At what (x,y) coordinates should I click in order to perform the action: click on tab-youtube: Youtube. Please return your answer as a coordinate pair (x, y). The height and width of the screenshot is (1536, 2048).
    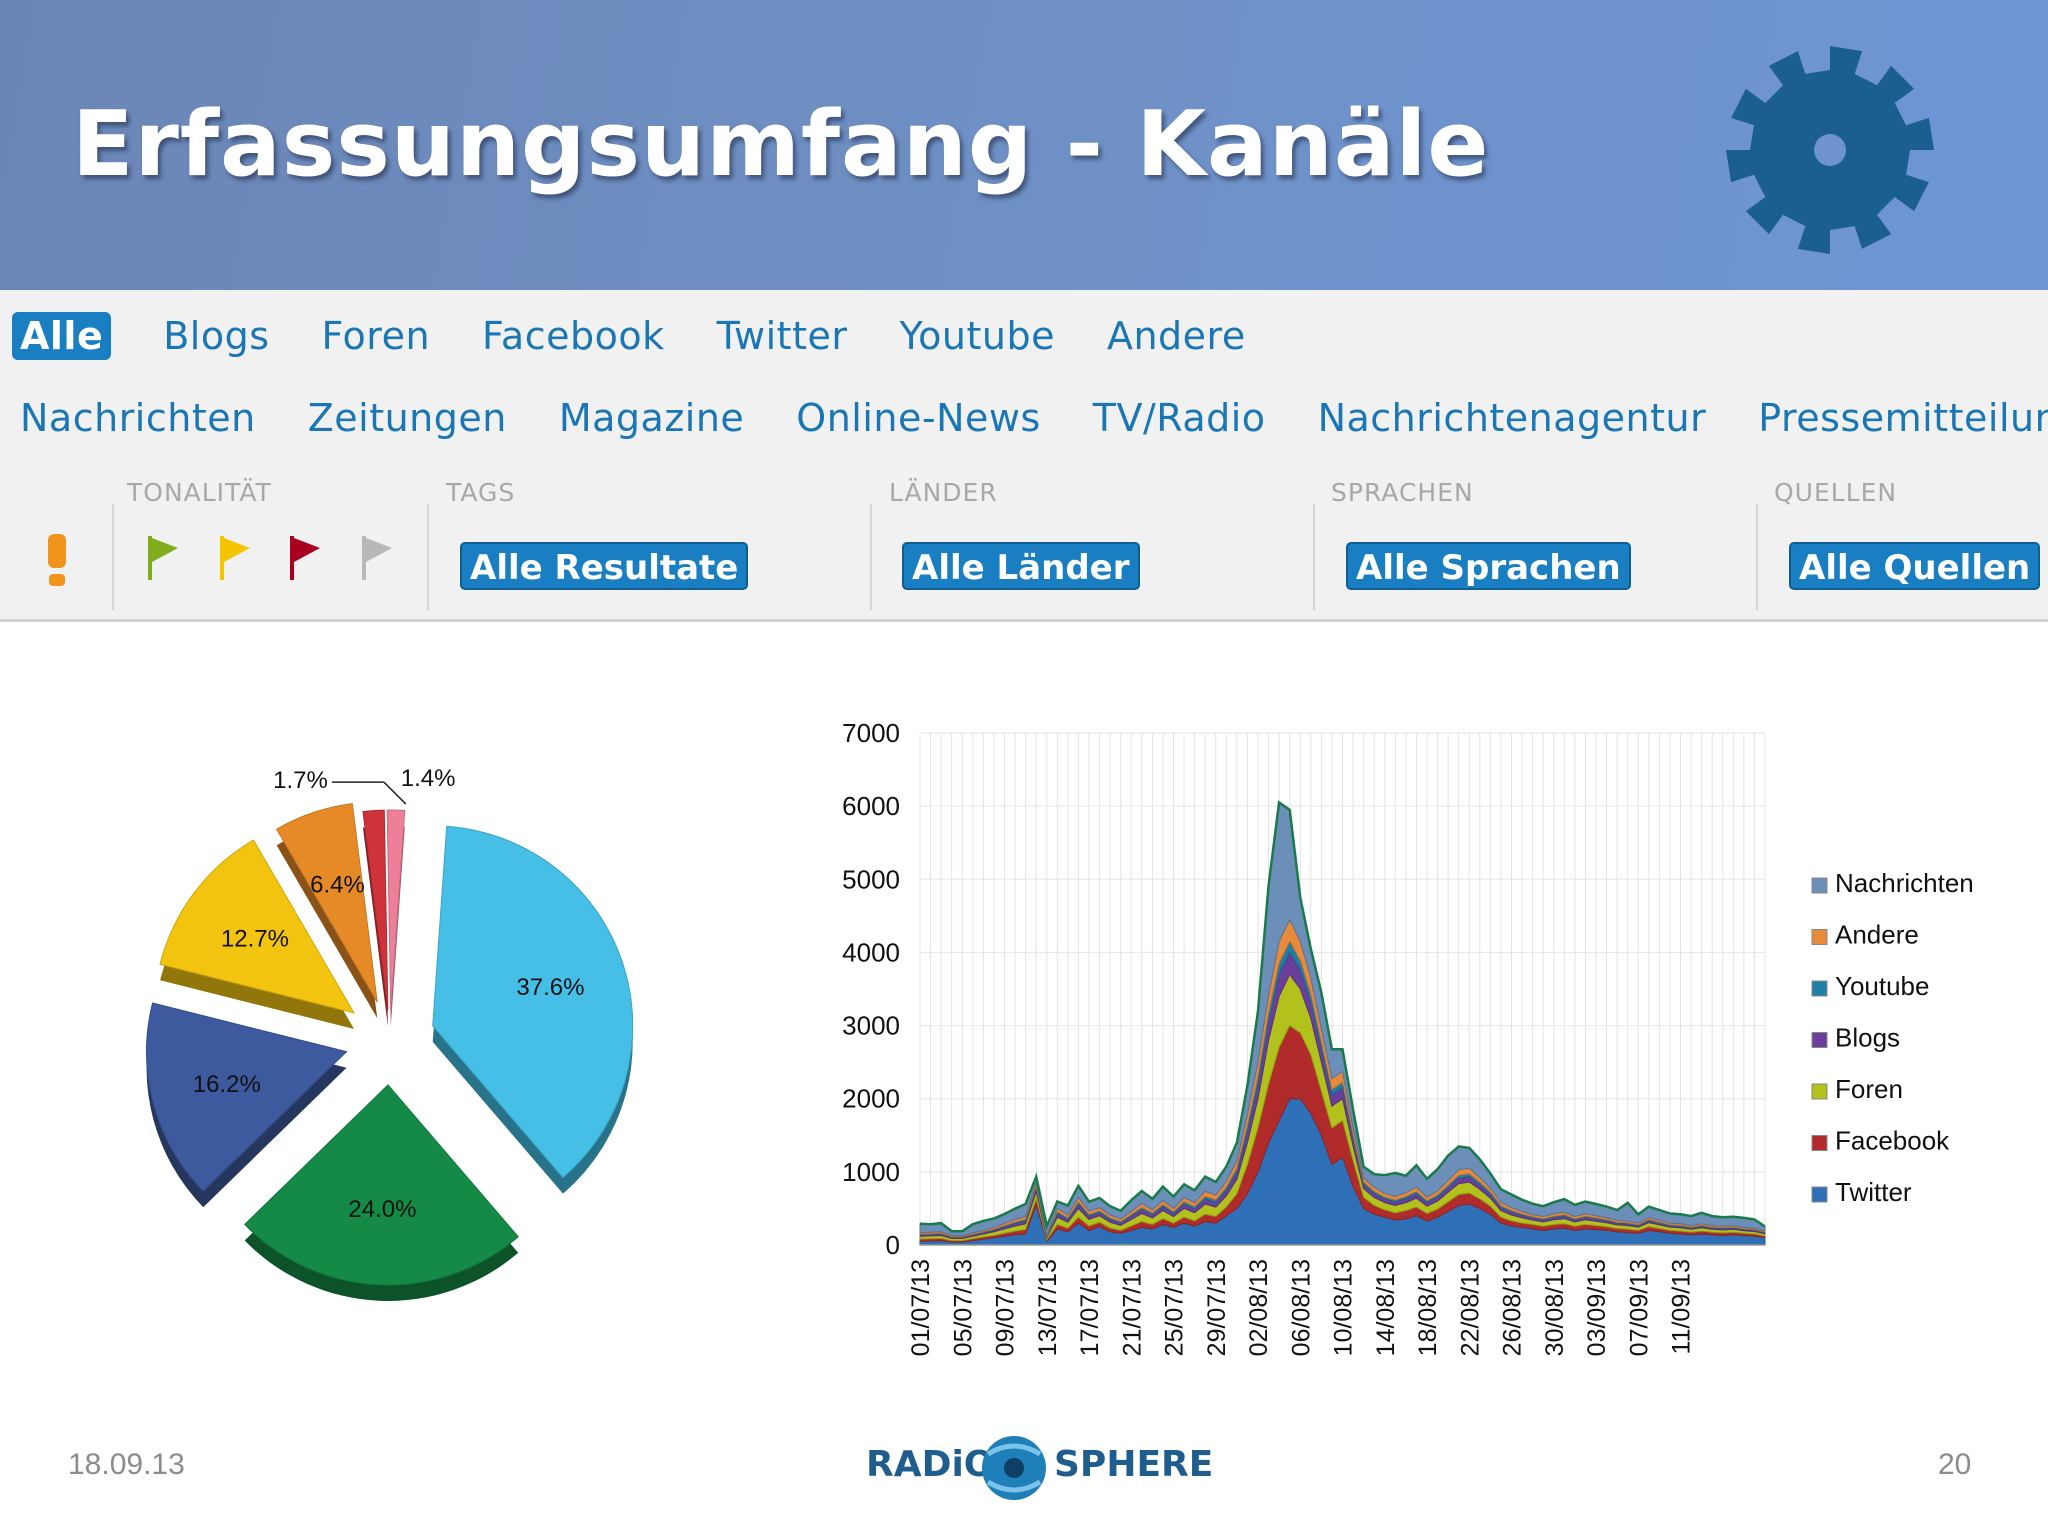
    Looking at the image, I should click on (977, 336).